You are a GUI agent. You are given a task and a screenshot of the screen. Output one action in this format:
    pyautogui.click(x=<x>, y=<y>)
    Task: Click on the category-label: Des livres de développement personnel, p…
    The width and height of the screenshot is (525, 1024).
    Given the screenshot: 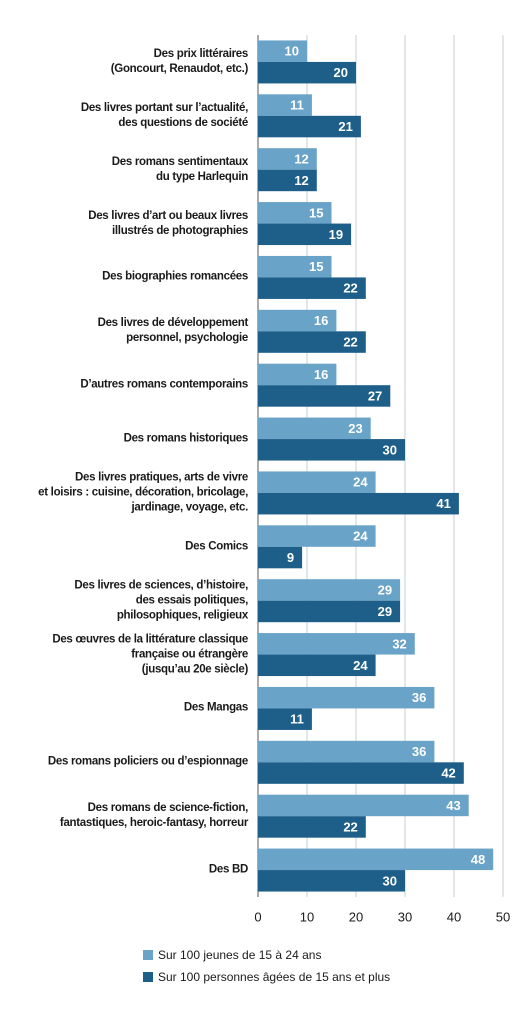 What is the action you would take?
    pyautogui.click(x=173, y=331)
    